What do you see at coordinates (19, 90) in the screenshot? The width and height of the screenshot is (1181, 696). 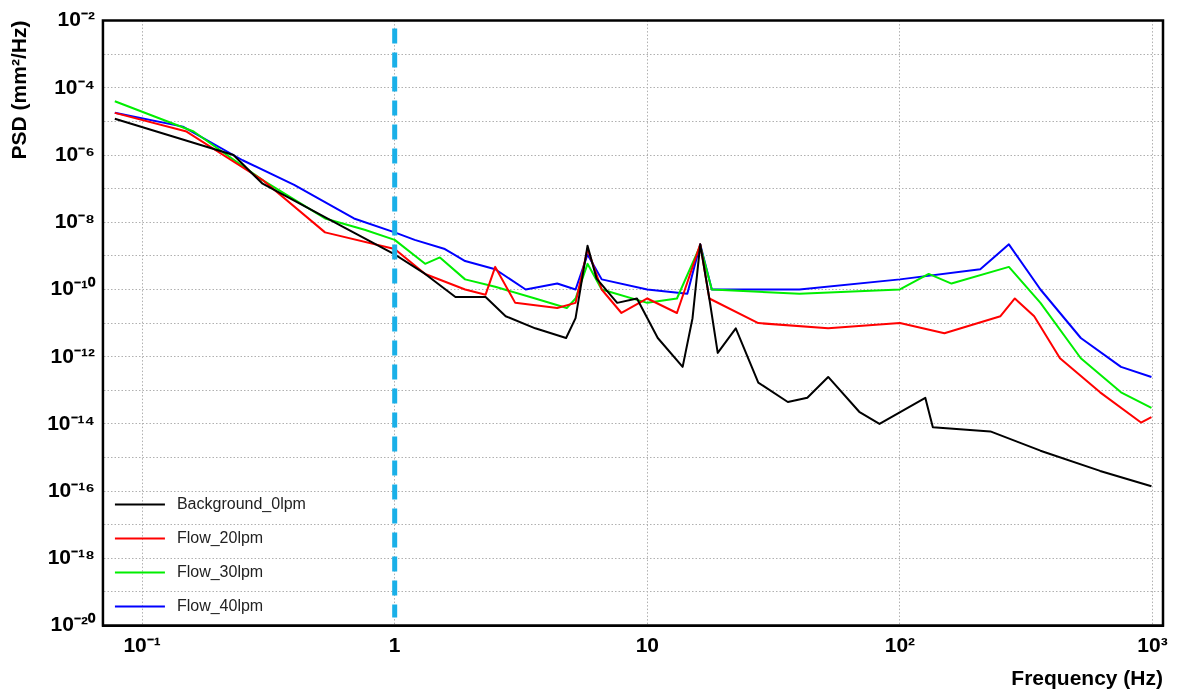 I see `y-axis-title: PSD (mm²/Hz)` at bounding box center [19, 90].